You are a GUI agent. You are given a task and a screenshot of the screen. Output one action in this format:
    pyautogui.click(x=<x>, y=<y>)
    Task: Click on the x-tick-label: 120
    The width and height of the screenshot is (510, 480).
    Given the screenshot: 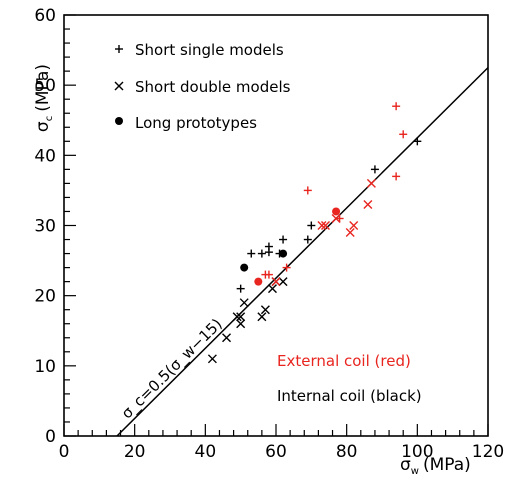 What is the action you would take?
    pyautogui.click(x=488, y=452)
    